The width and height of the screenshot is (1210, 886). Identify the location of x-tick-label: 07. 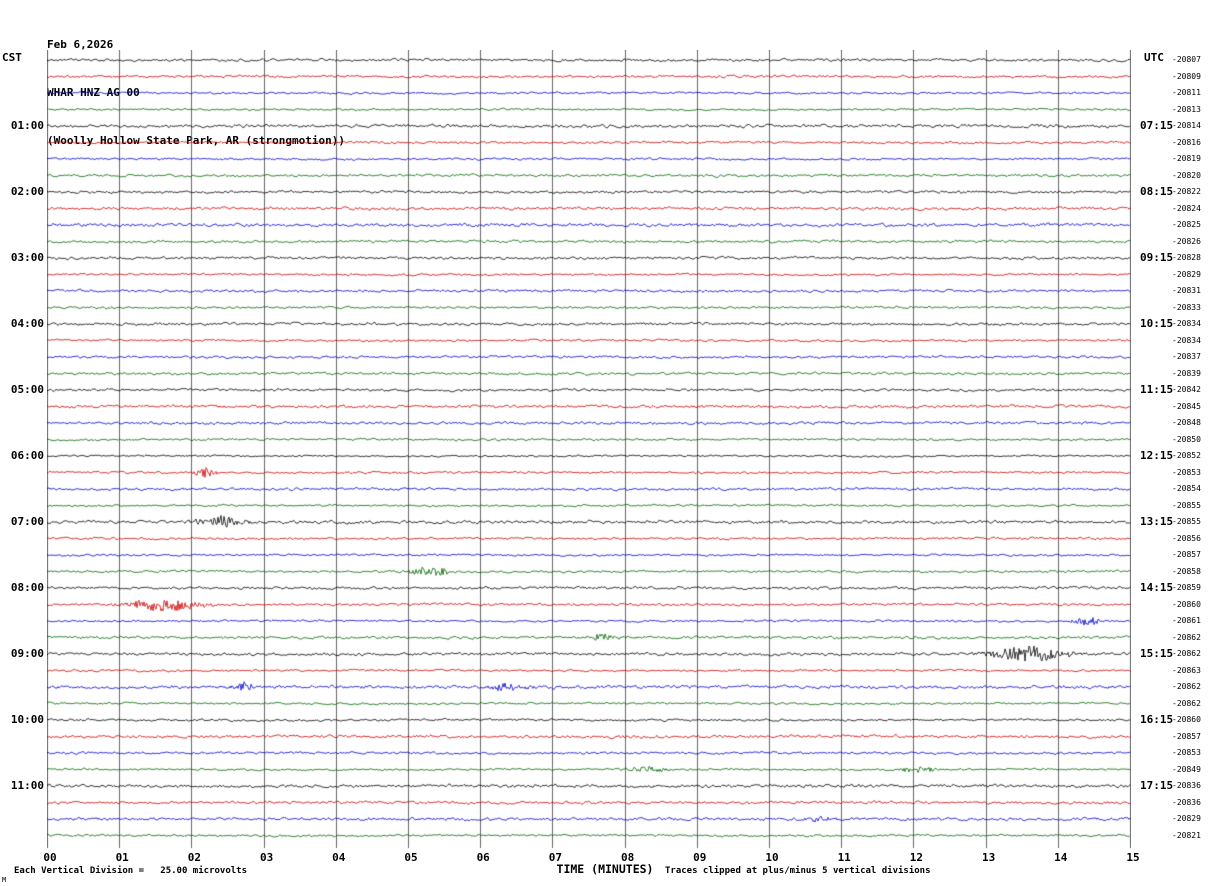
(555, 857).